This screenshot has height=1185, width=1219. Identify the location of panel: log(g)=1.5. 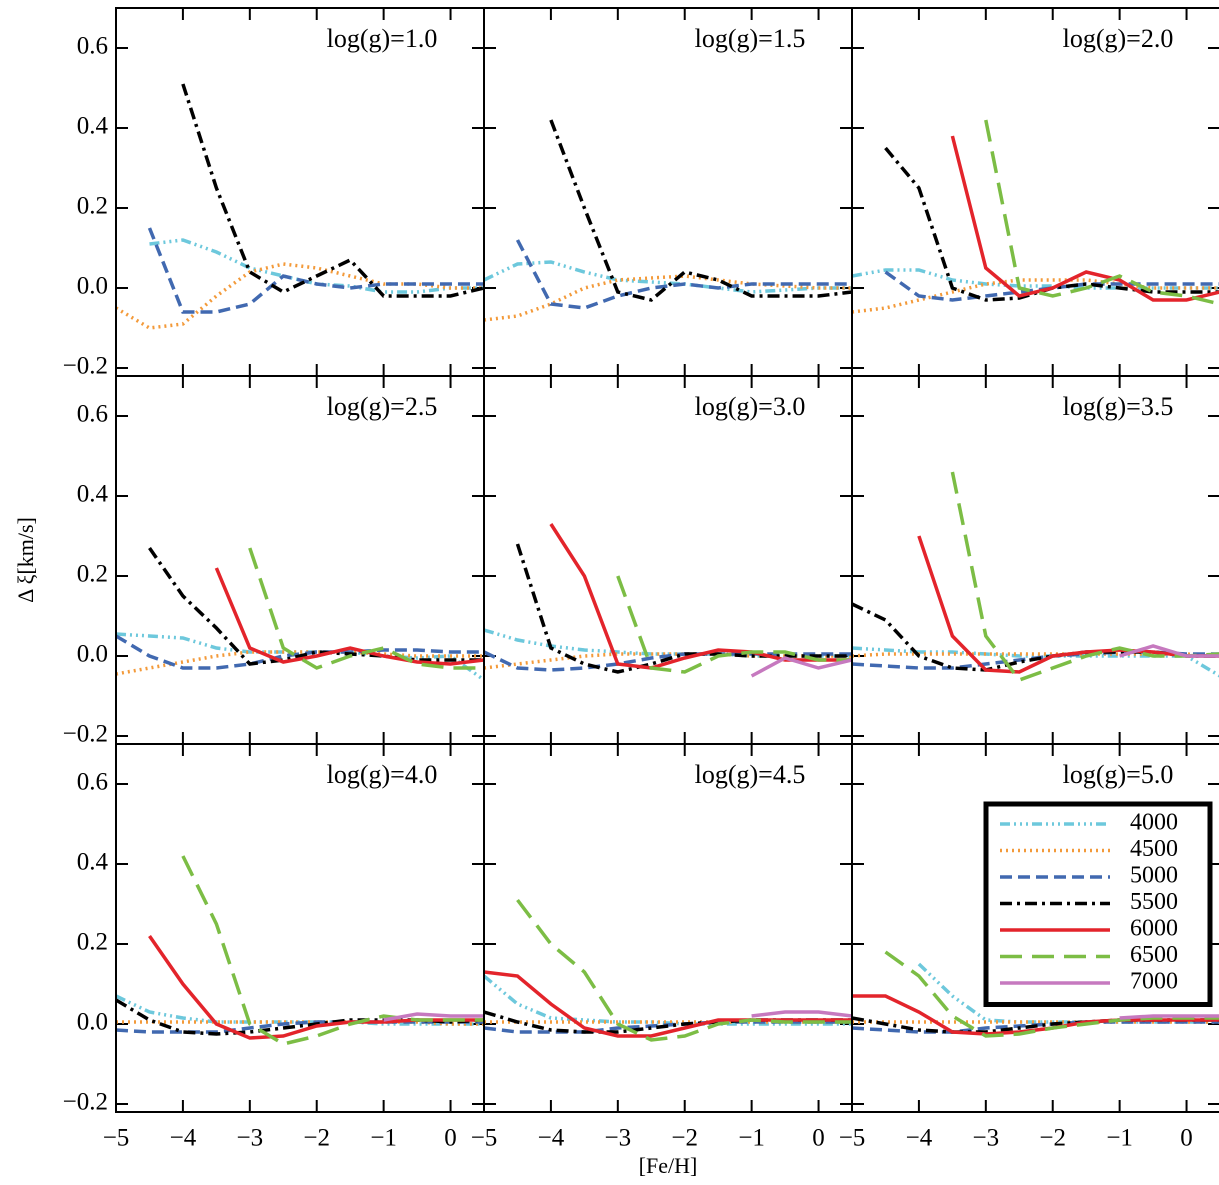
(668, 192).